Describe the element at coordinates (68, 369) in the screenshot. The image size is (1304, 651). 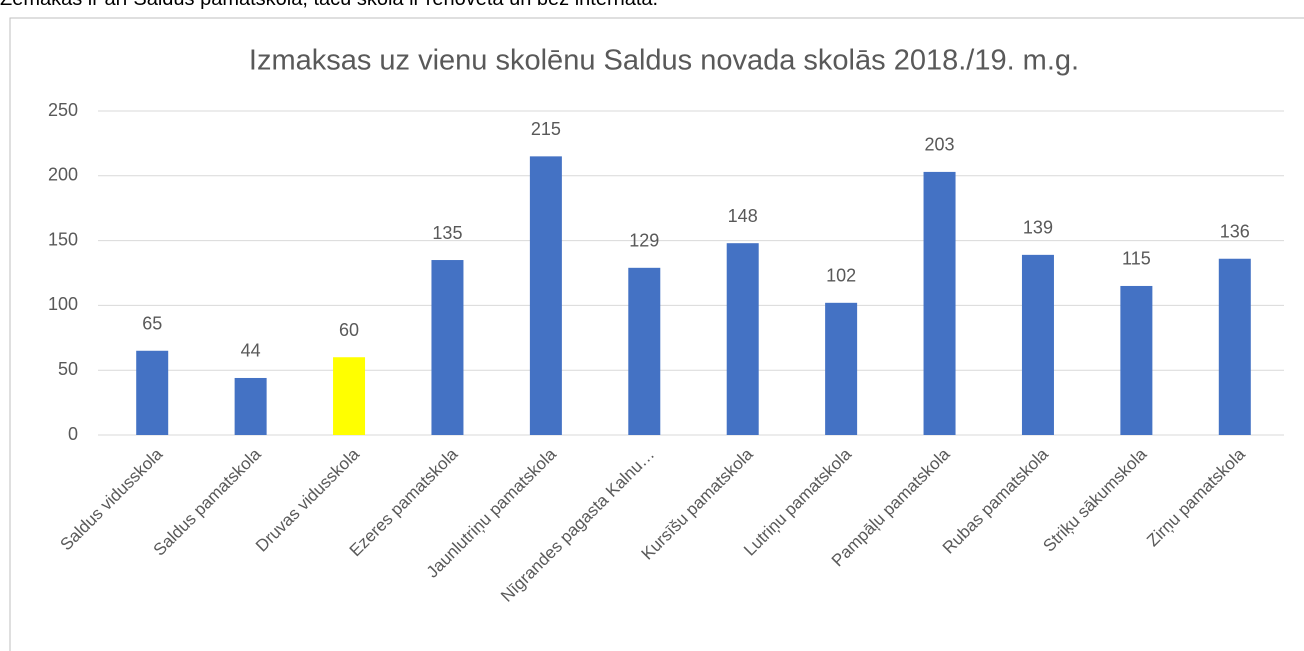
I see `y-tick-label: 50` at that location.